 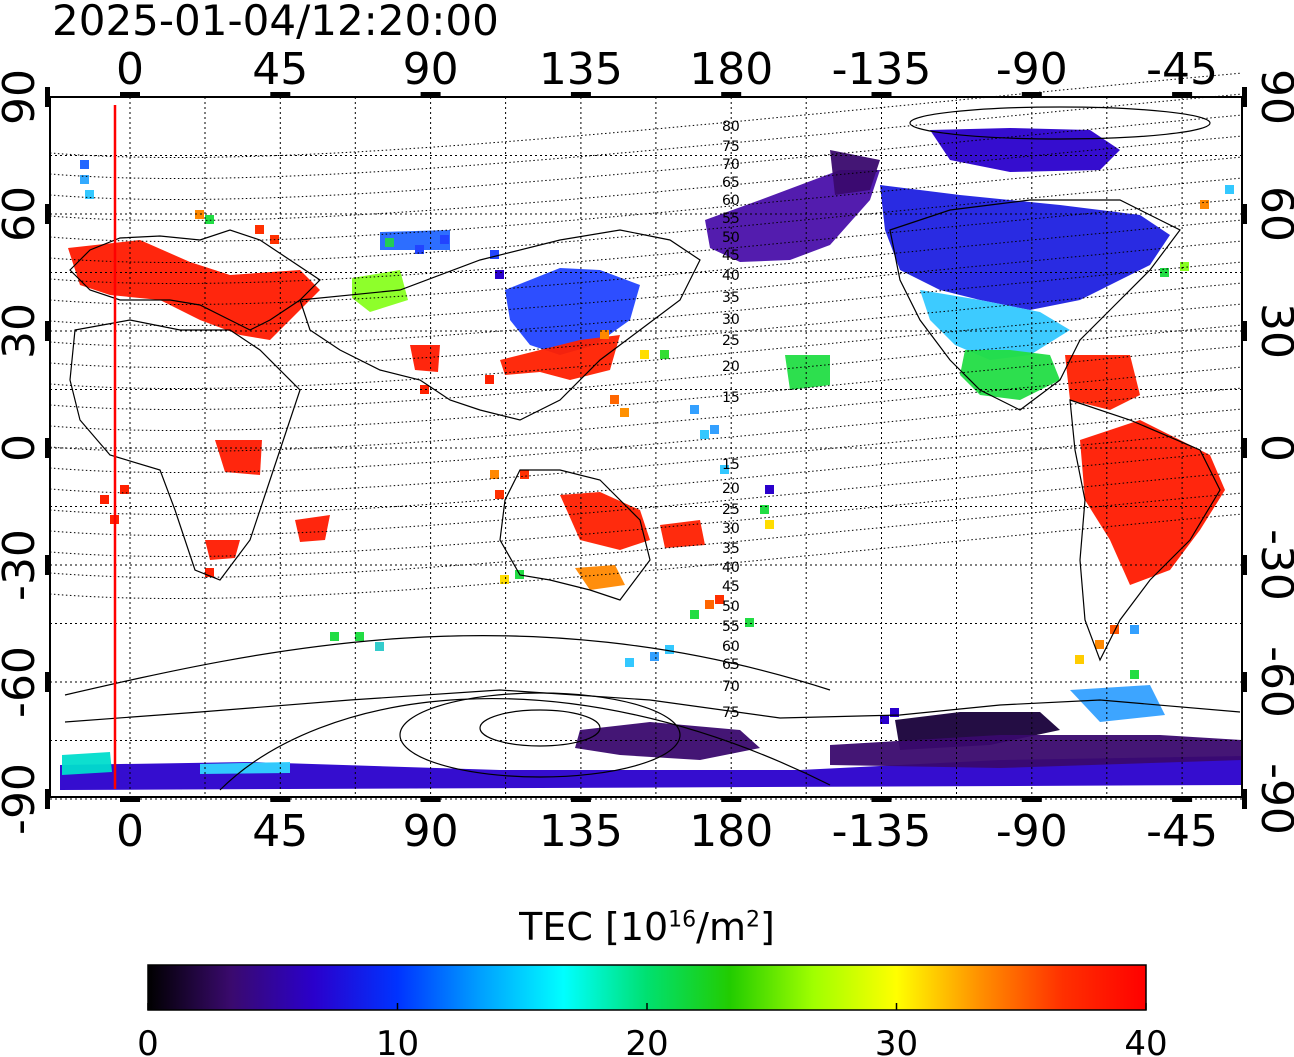 What do you see at coordinates (22, 565) in the screenshot?
I see `left-latitude-label: -30` at bounding box center [22, 565].